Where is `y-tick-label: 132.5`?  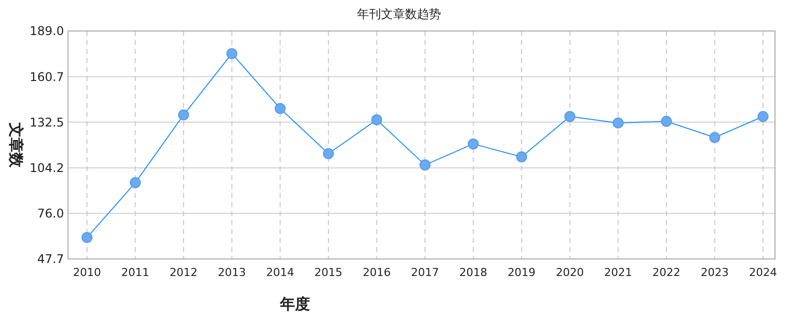
y-tick-label: 132.5 is located at coordinates (47, 122).